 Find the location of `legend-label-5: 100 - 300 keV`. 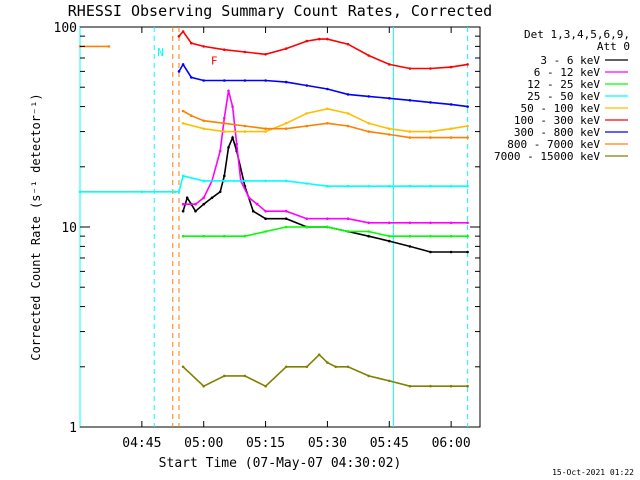

legend-label-5: 100 - 300 keV is located at coordinates (557, 120).